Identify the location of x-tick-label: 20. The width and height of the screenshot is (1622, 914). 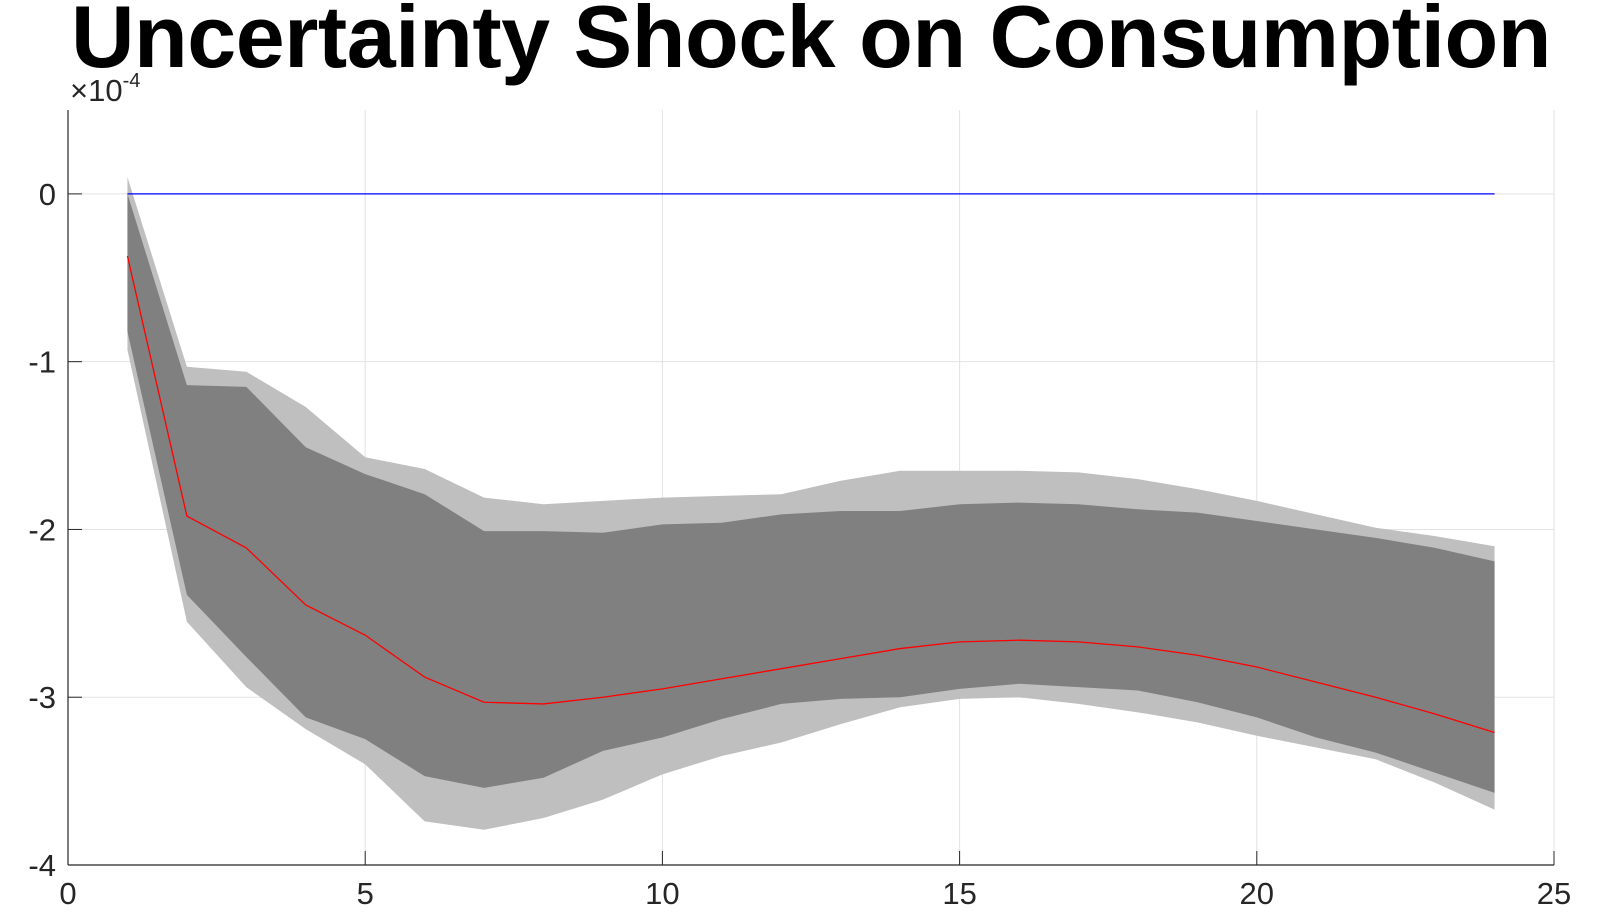
(1257, 893).